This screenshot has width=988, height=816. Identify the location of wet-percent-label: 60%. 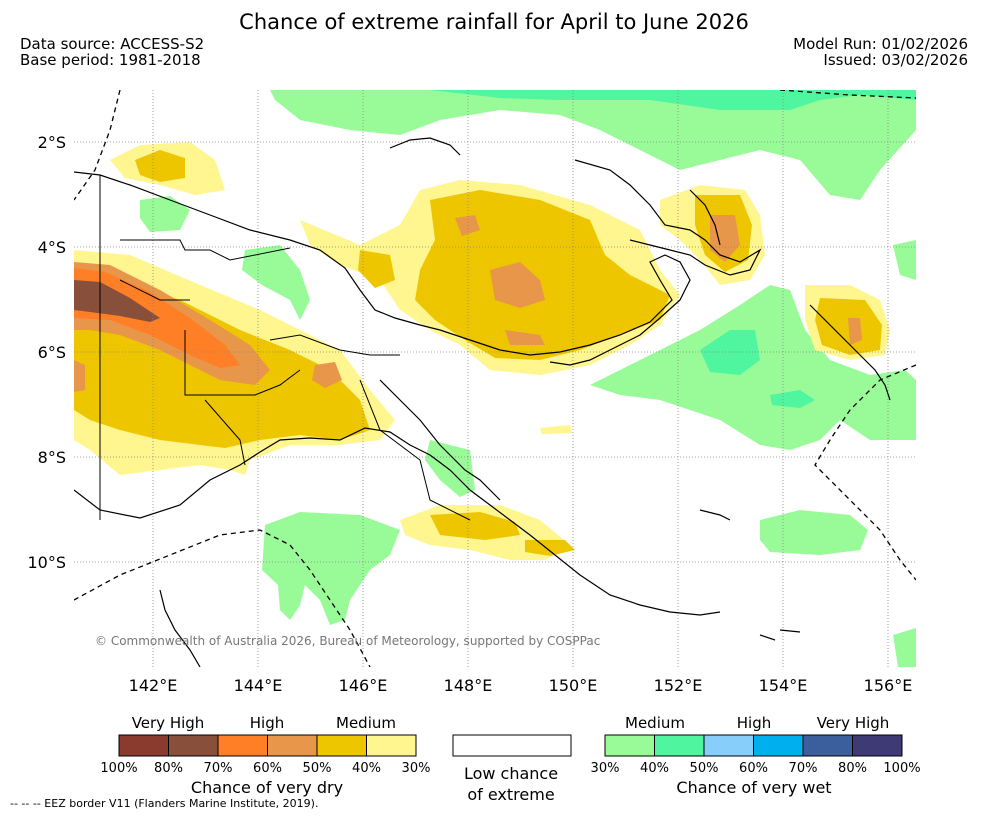
(753, 768).